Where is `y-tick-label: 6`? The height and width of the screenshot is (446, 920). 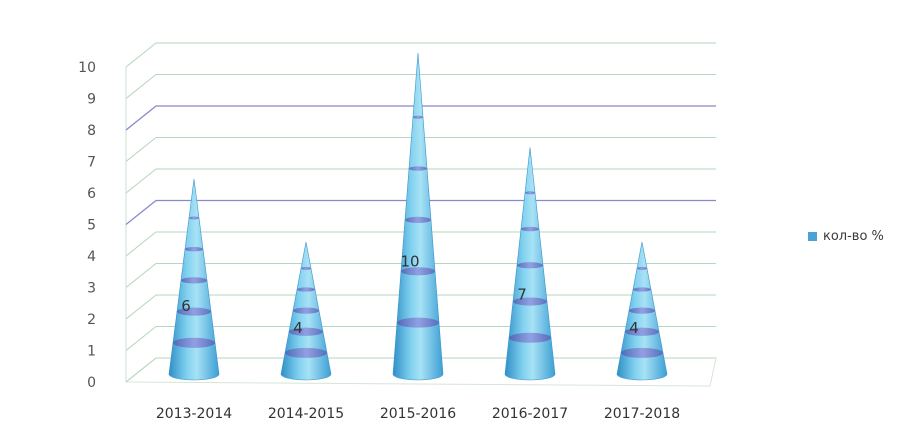 y-tick-label: 6 is located at coordinates (91, 194).